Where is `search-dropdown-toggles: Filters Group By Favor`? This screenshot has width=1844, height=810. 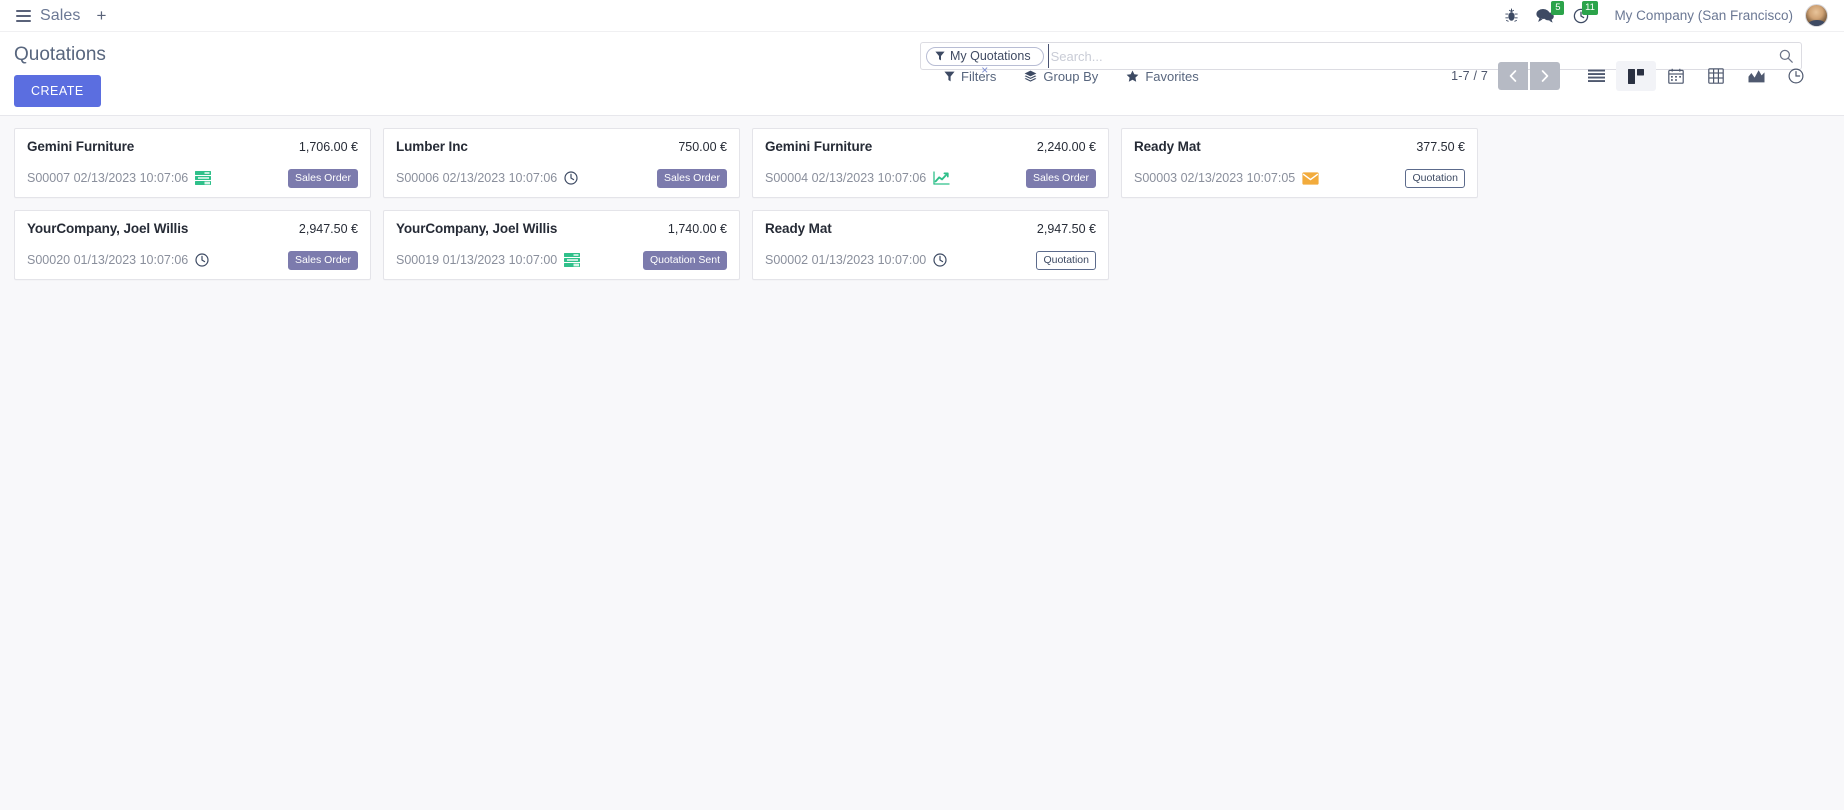 search-dropdown-toggles: Filters Group By Favor is located at coordinates (1071, 76).